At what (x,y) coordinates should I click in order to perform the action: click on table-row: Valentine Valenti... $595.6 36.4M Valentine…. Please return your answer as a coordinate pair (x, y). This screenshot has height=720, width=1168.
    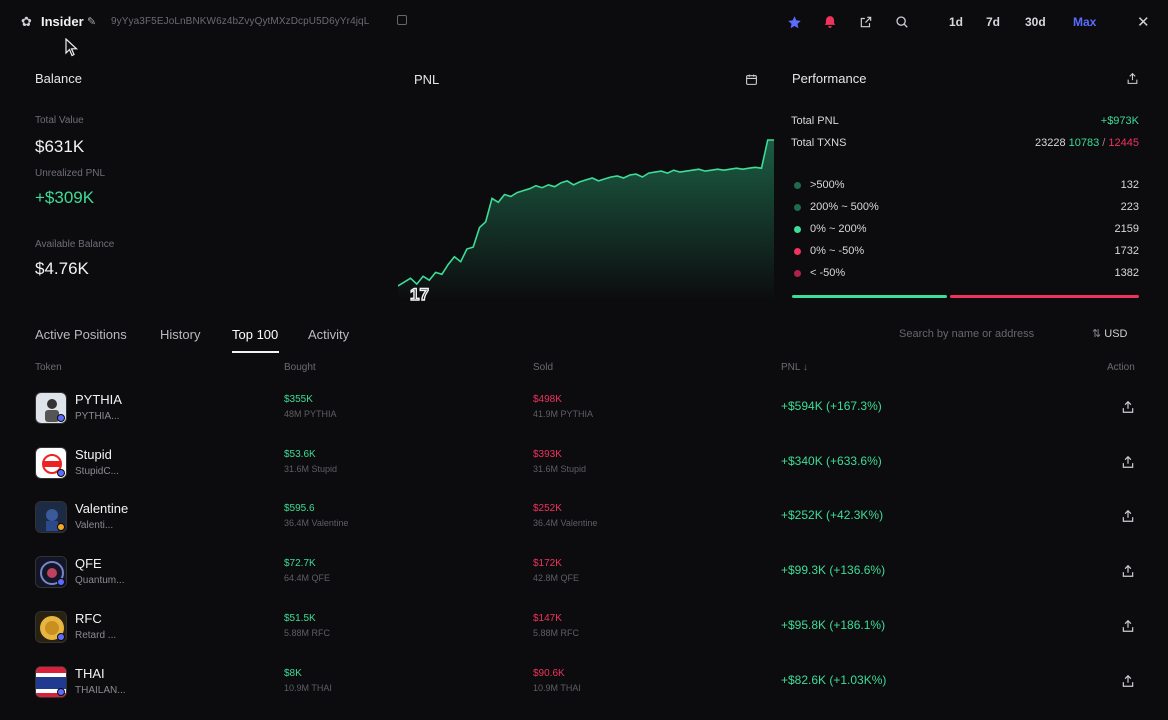
    Looking at the image, I should click on (584, 528).